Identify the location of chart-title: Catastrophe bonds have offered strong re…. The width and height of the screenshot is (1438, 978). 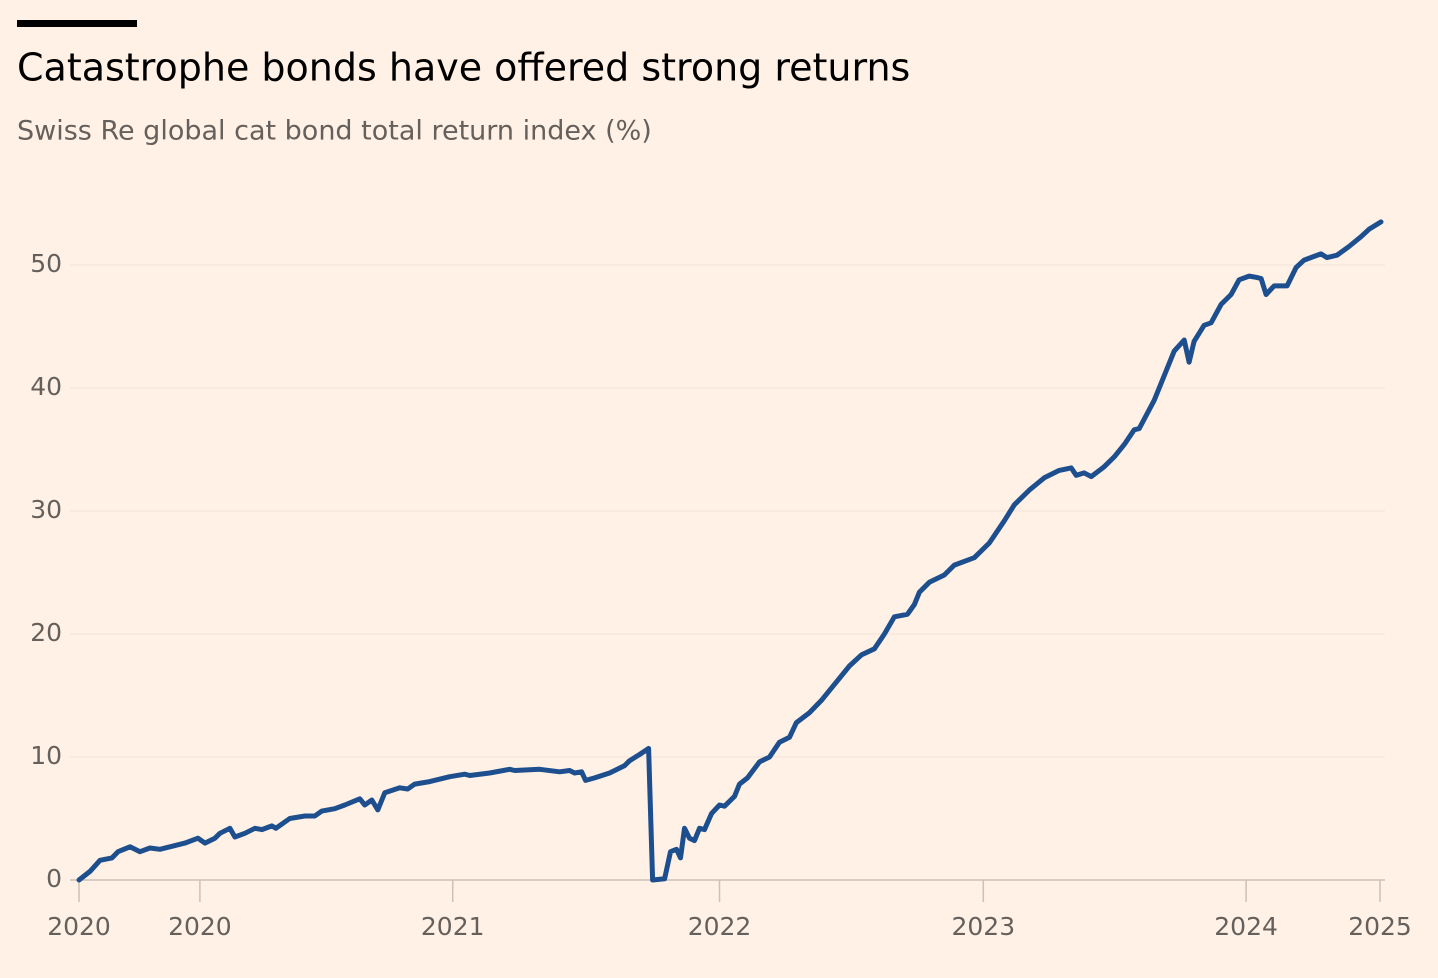
(463, 68).